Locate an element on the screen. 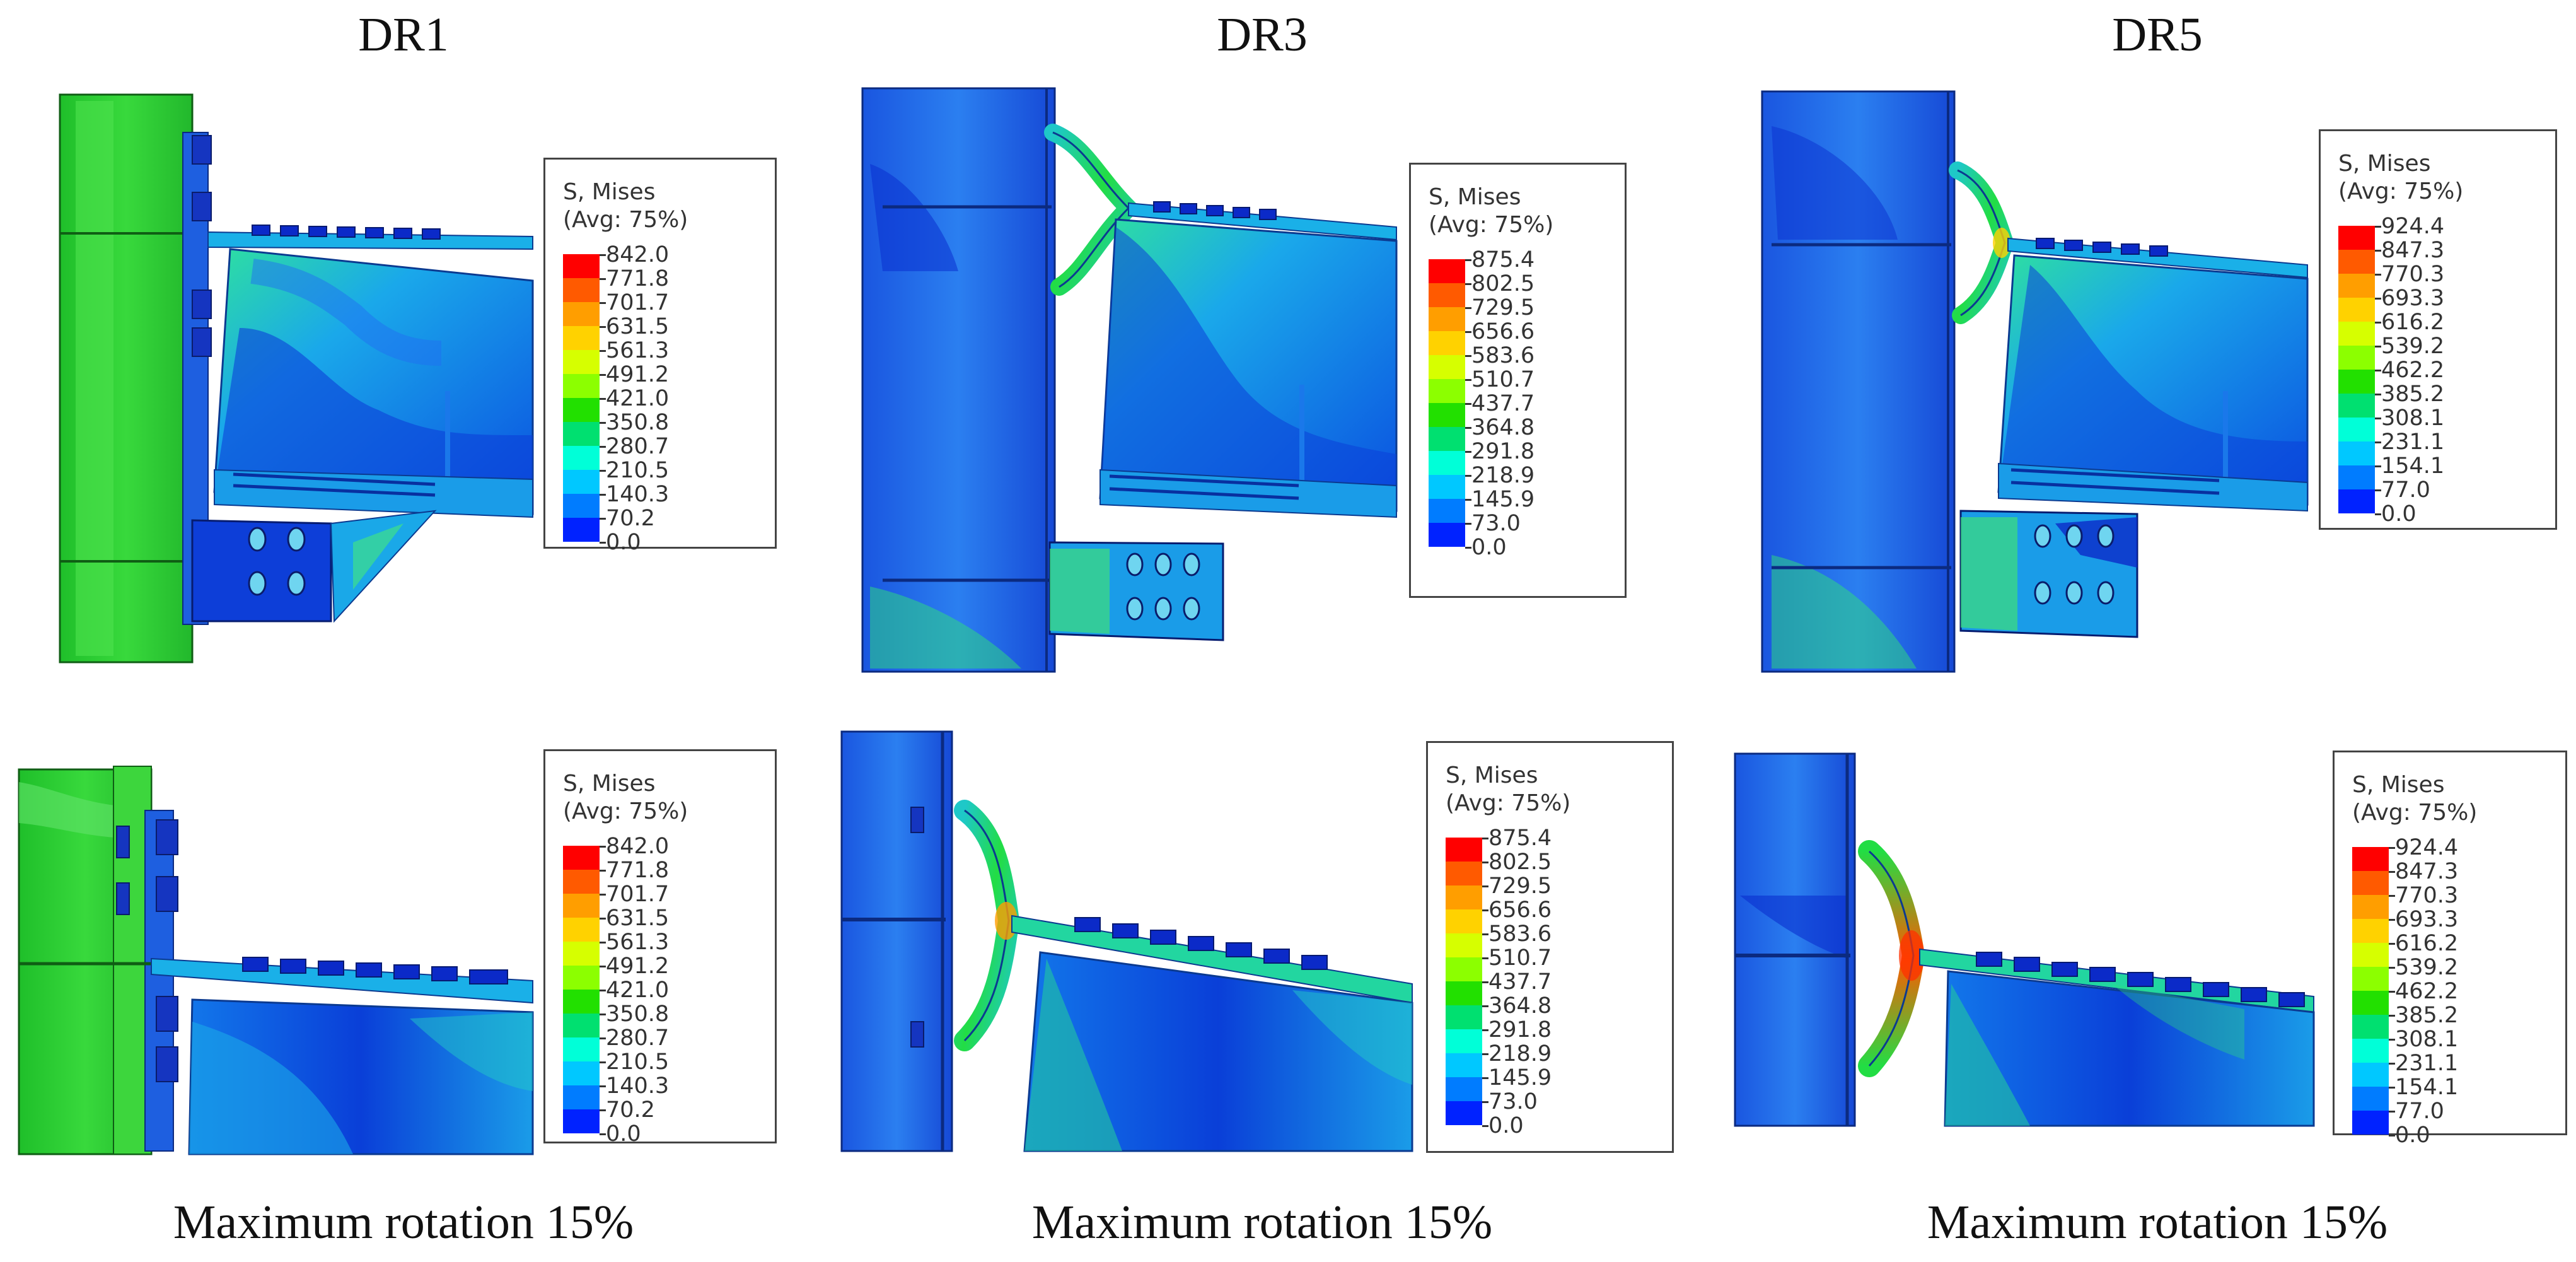 The width and height of the screenshot is (2576, 1262). scale-value: 771.8 is located at coordinates (638, 278).